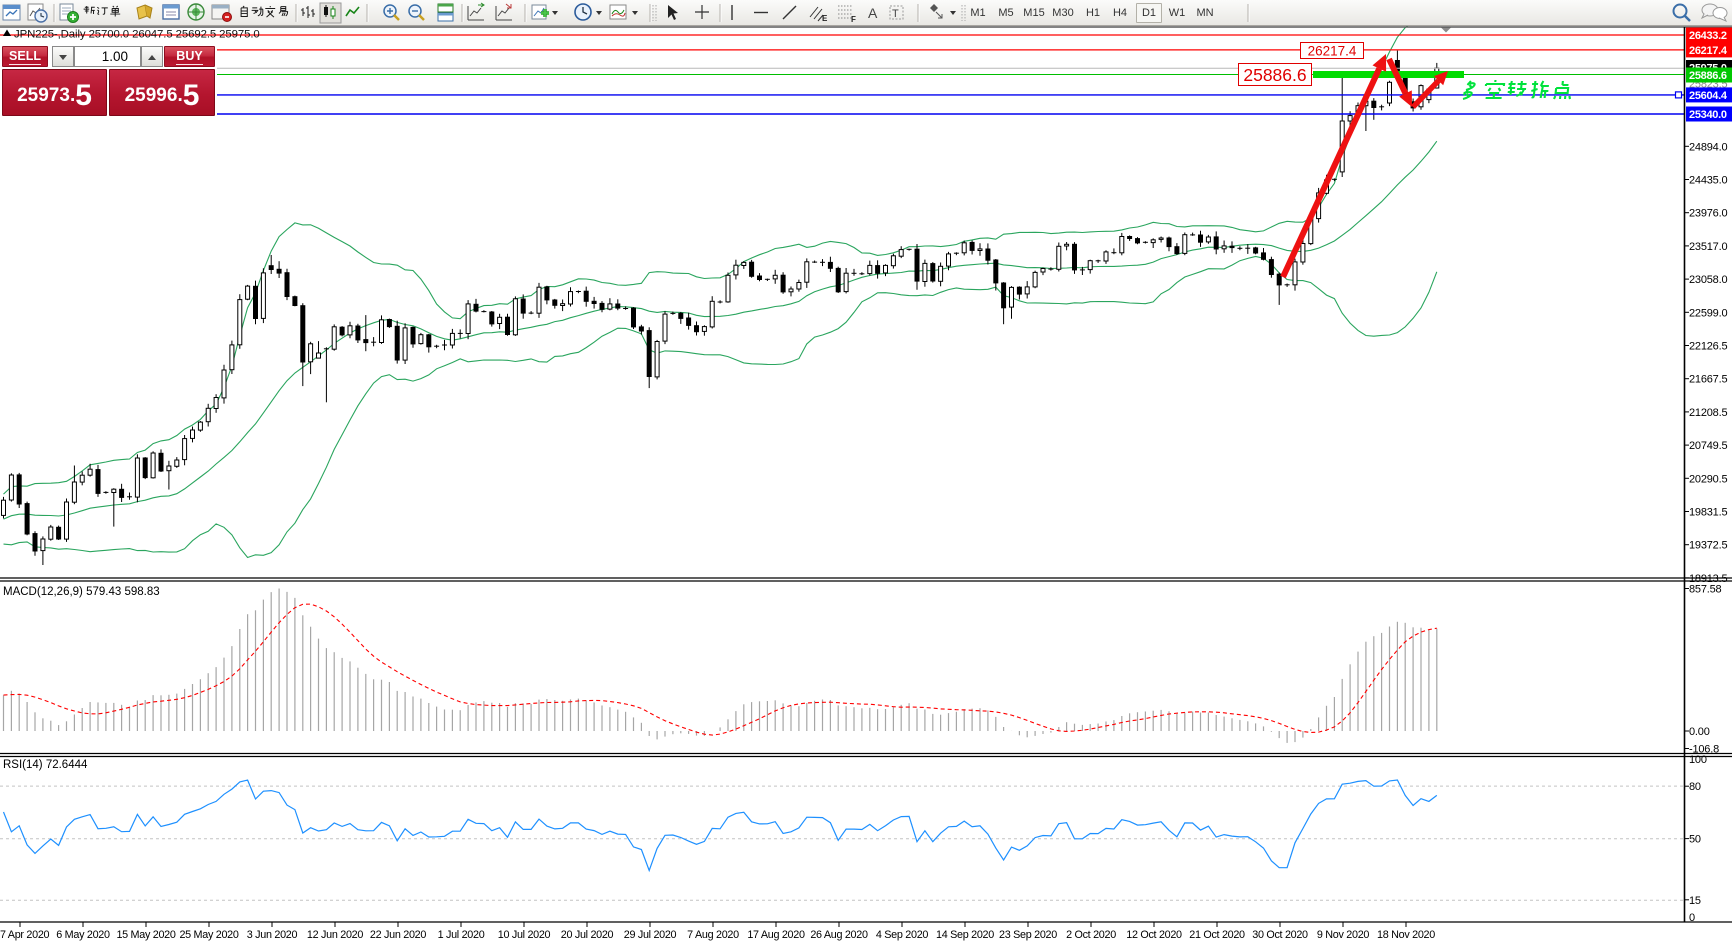  Describe the element at coordinates (1708, 579) in the screenshot. I see `svg-text: 18913.5` at that location.